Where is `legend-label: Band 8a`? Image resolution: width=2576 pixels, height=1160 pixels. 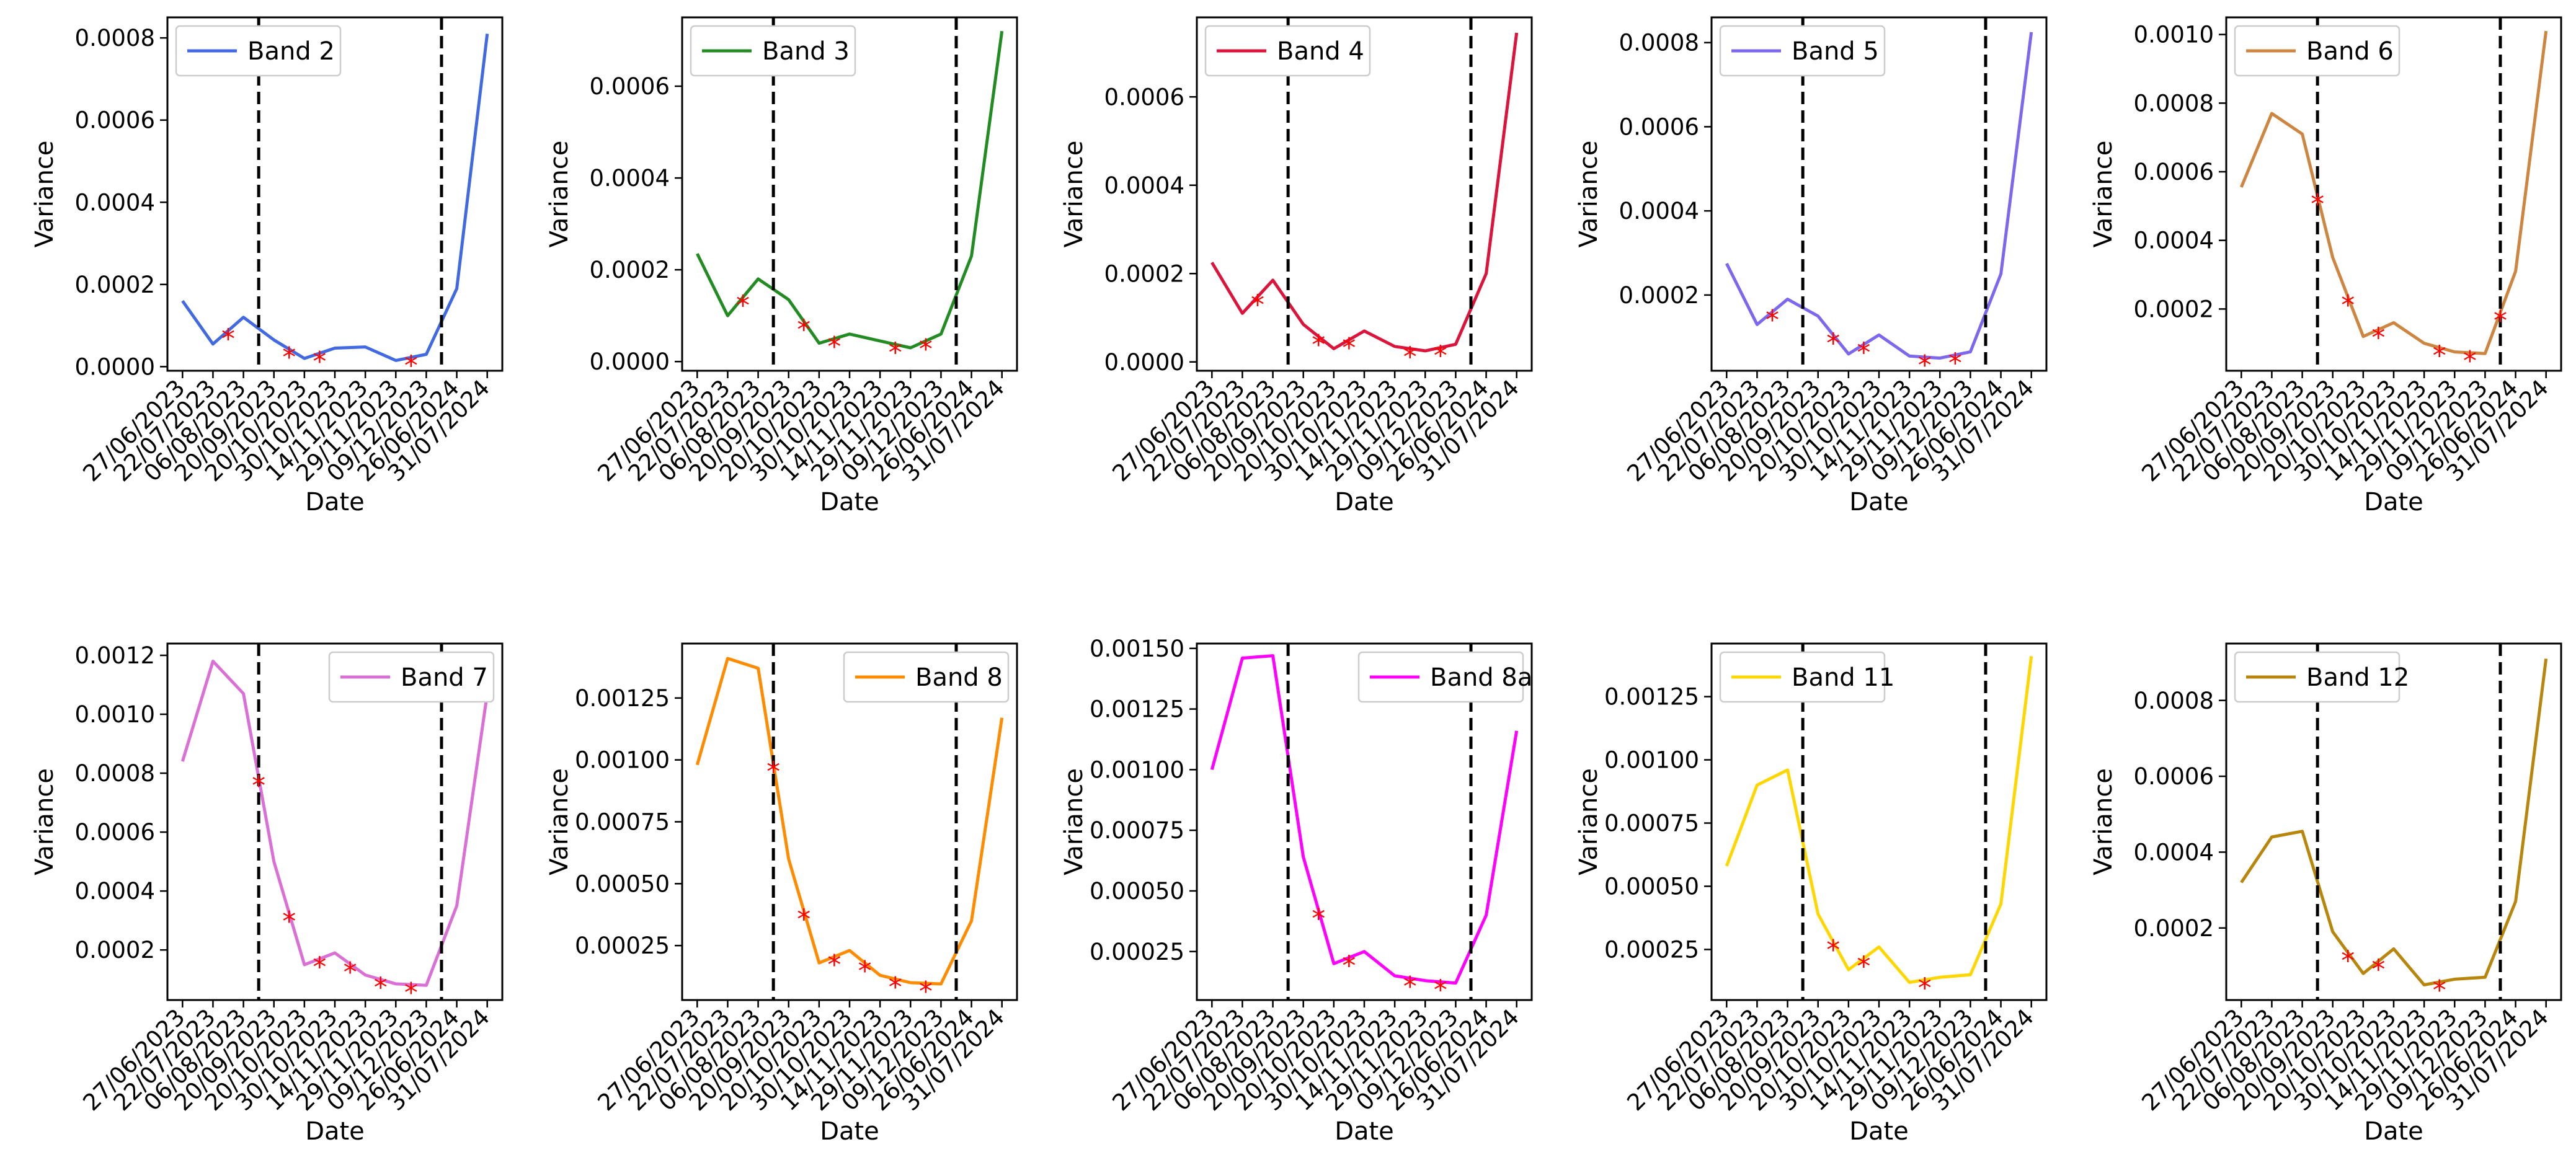
legend-label: Band 8a is located at coordinates (1481, 677).